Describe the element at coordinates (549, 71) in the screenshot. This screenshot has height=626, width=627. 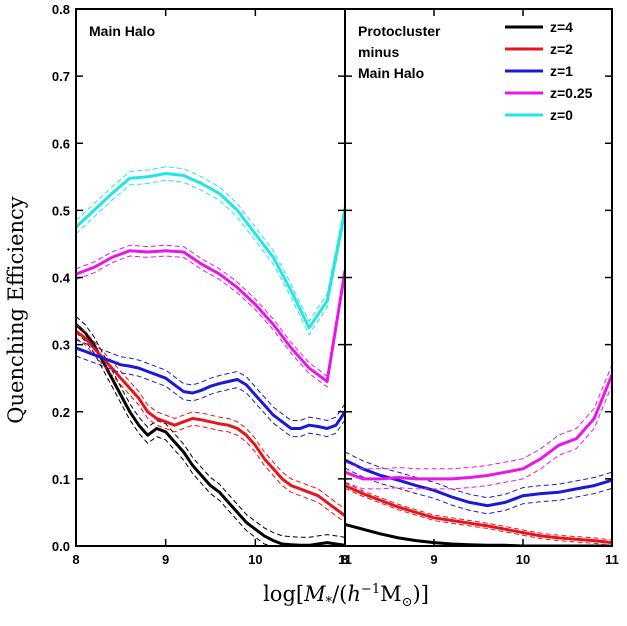
I see `legend: z=4 z=2 z=1 z=0.25 z=0` at that location.